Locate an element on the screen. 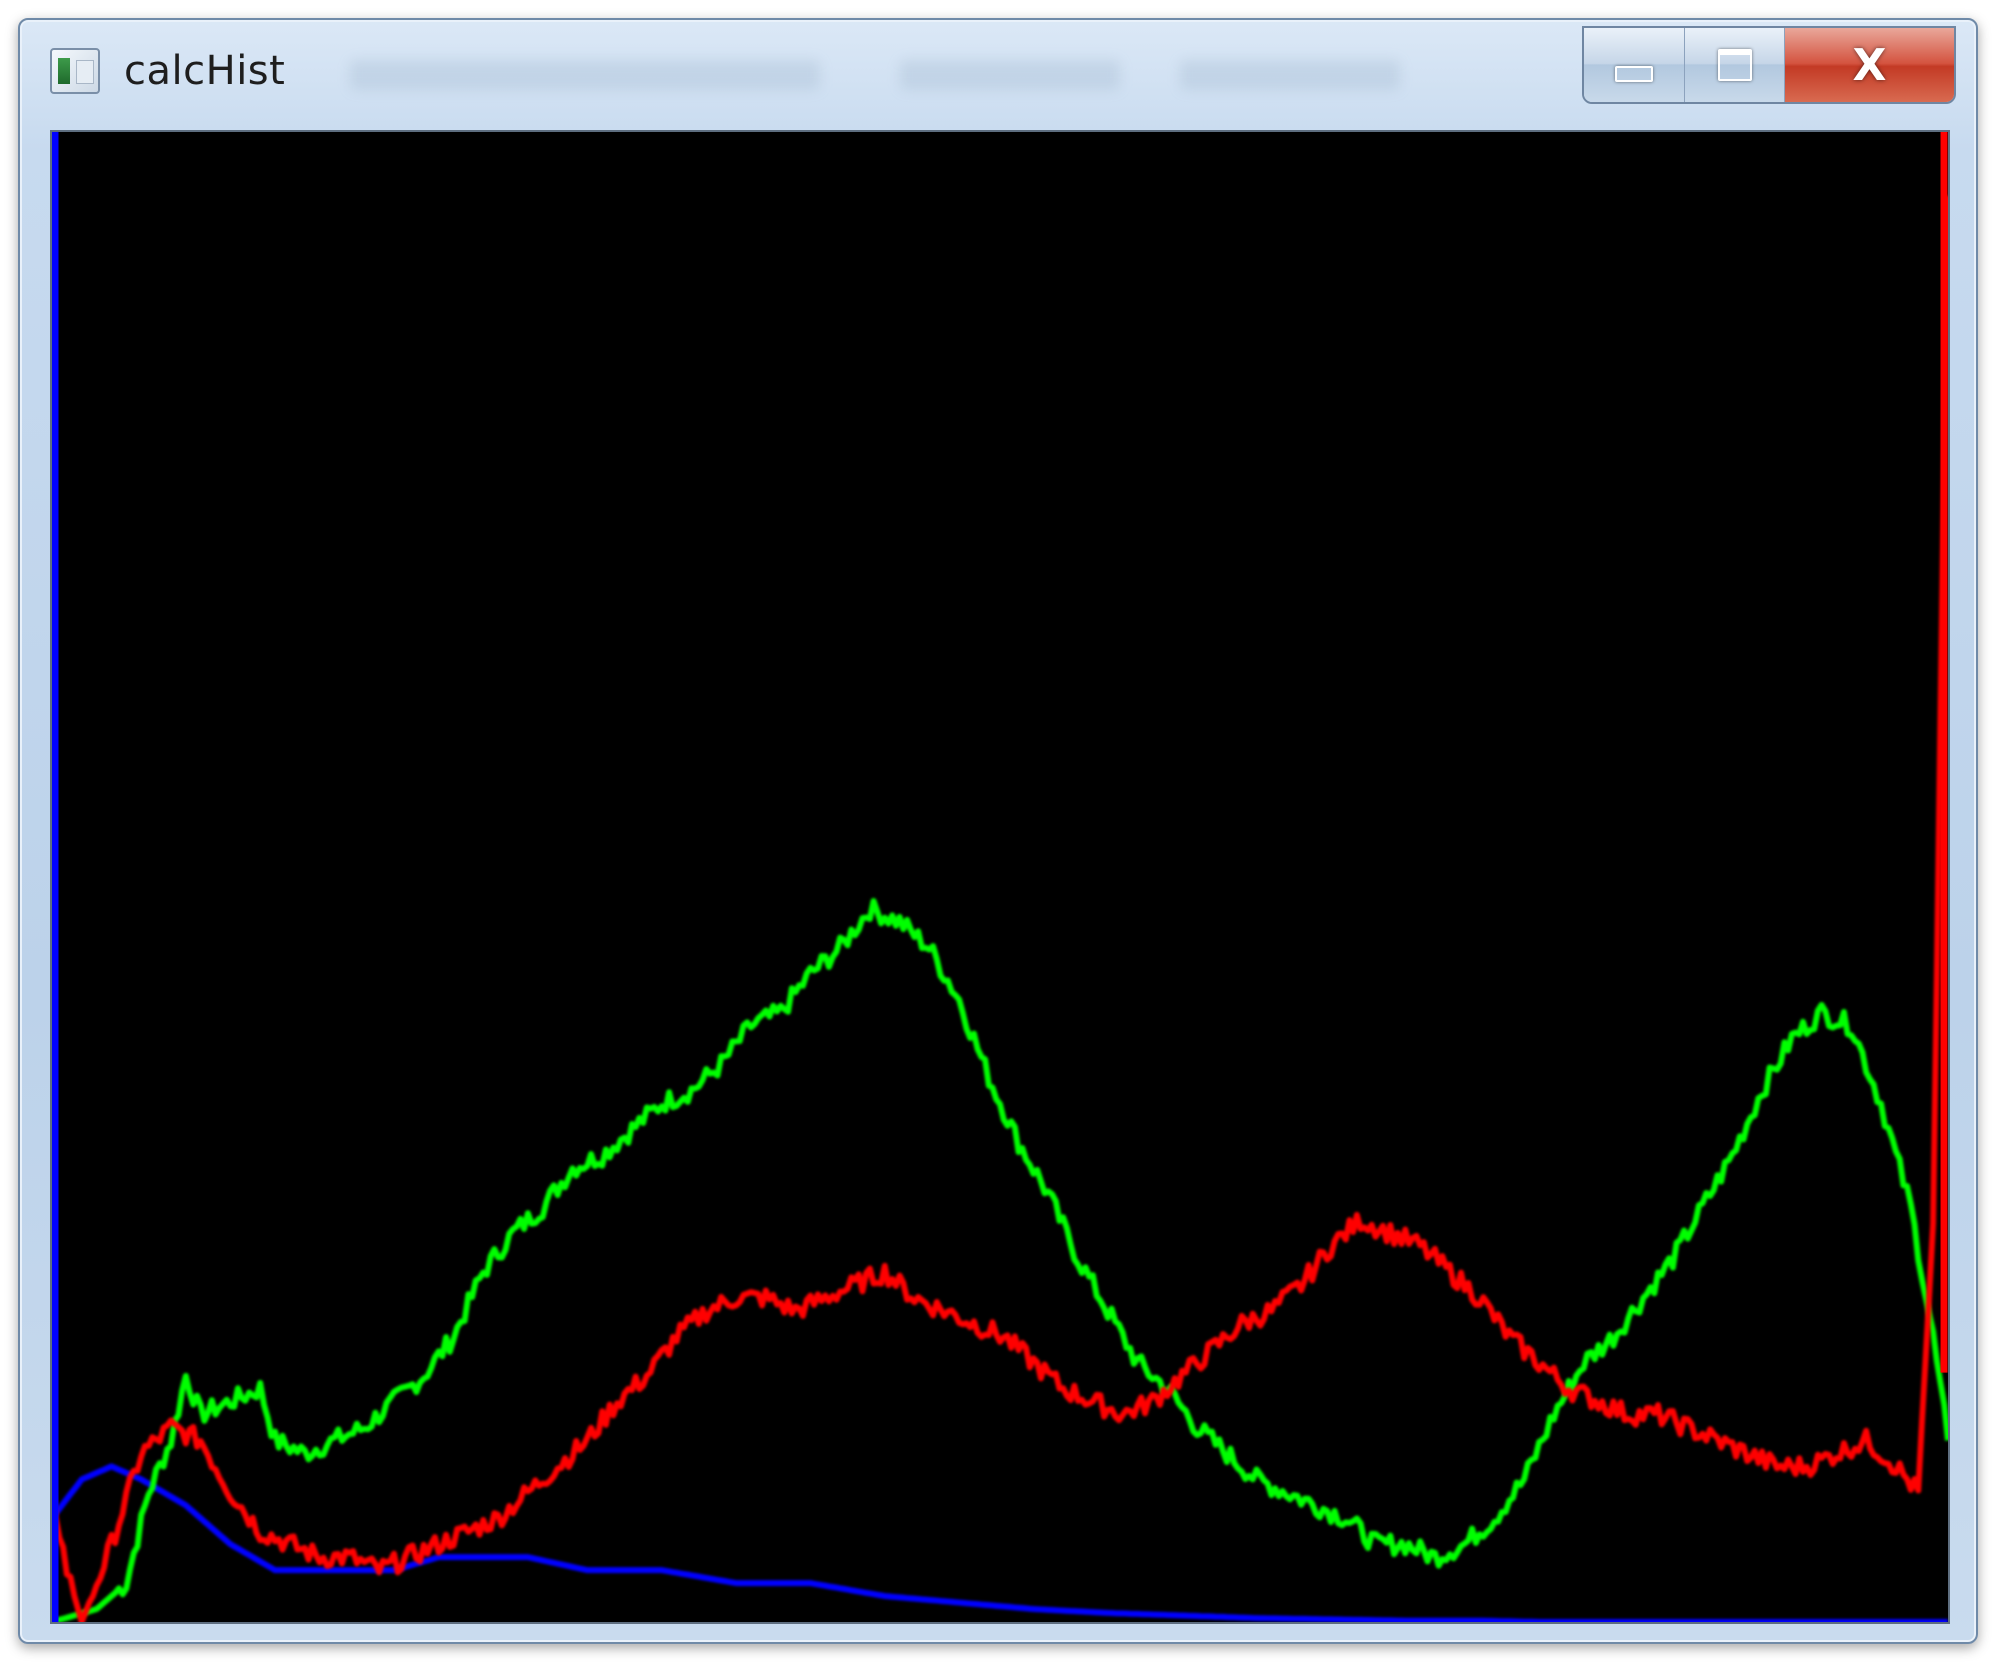  blurred-background-title is located at coordinates (585, 75).